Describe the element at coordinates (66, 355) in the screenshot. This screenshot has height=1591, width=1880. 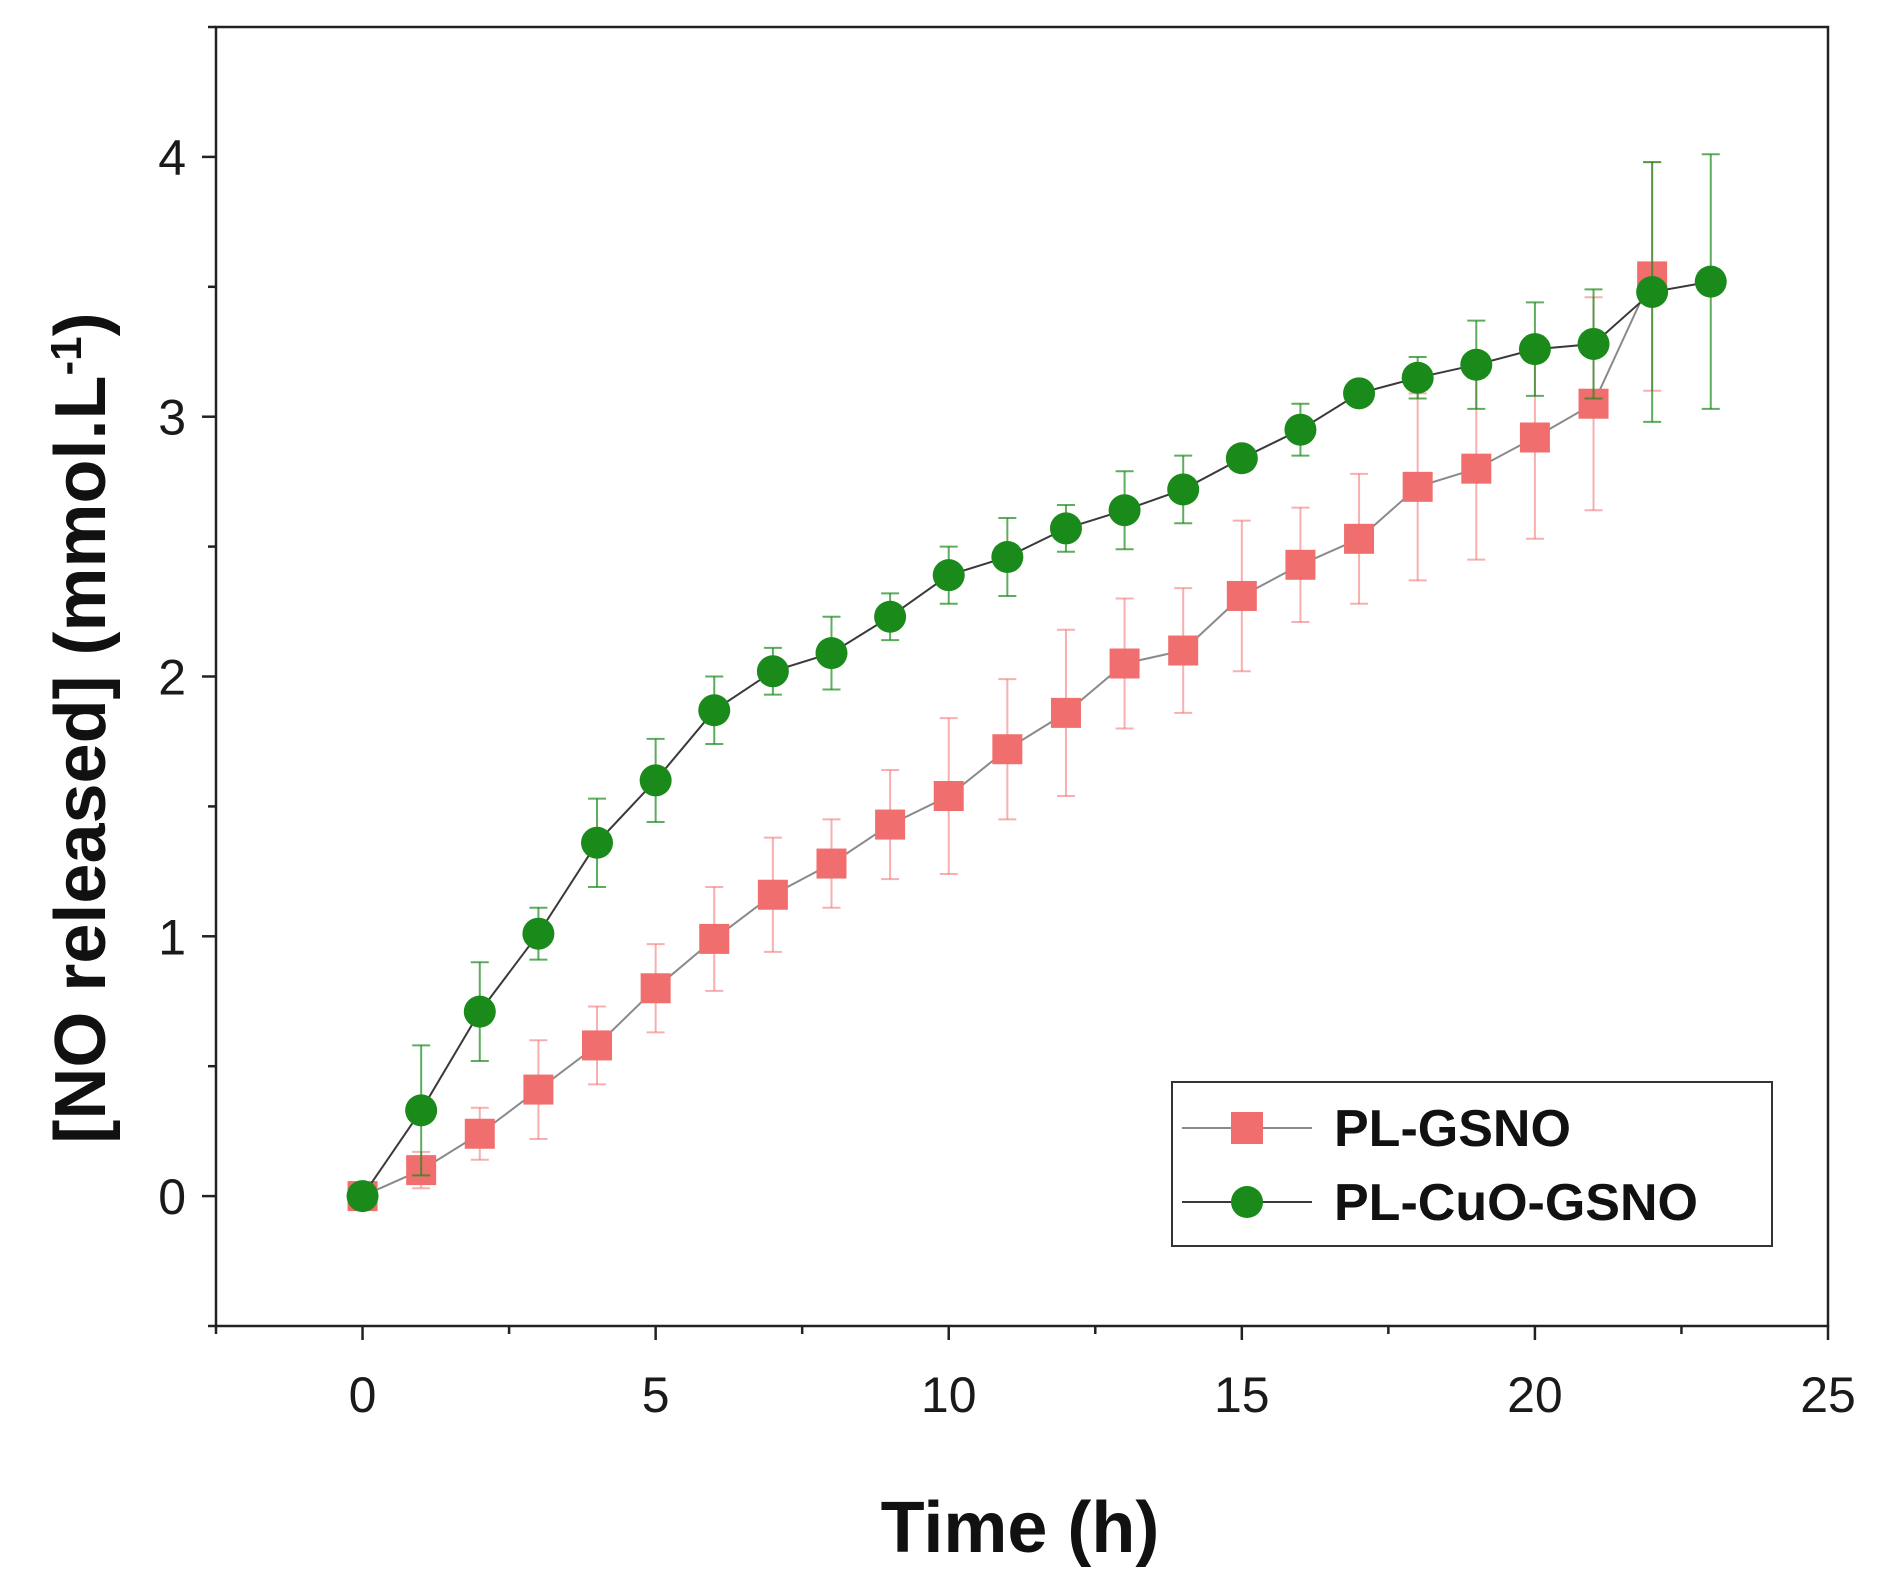
I see `y-axis-title-superscript: -1` at that location.